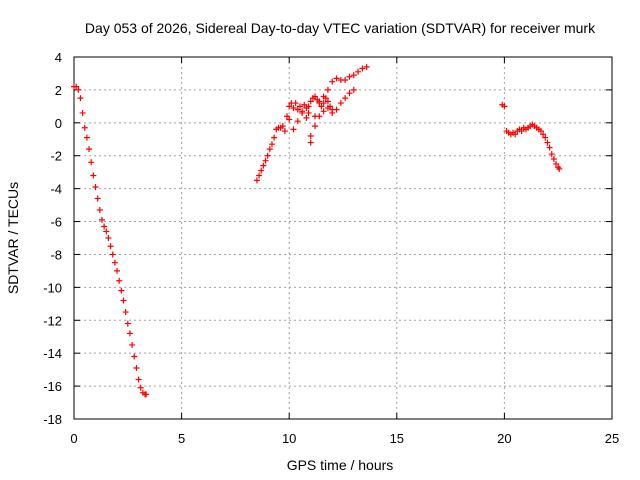 The image size is (640, 480). I want to click on y-tick-label: -12, so click(52, 320).